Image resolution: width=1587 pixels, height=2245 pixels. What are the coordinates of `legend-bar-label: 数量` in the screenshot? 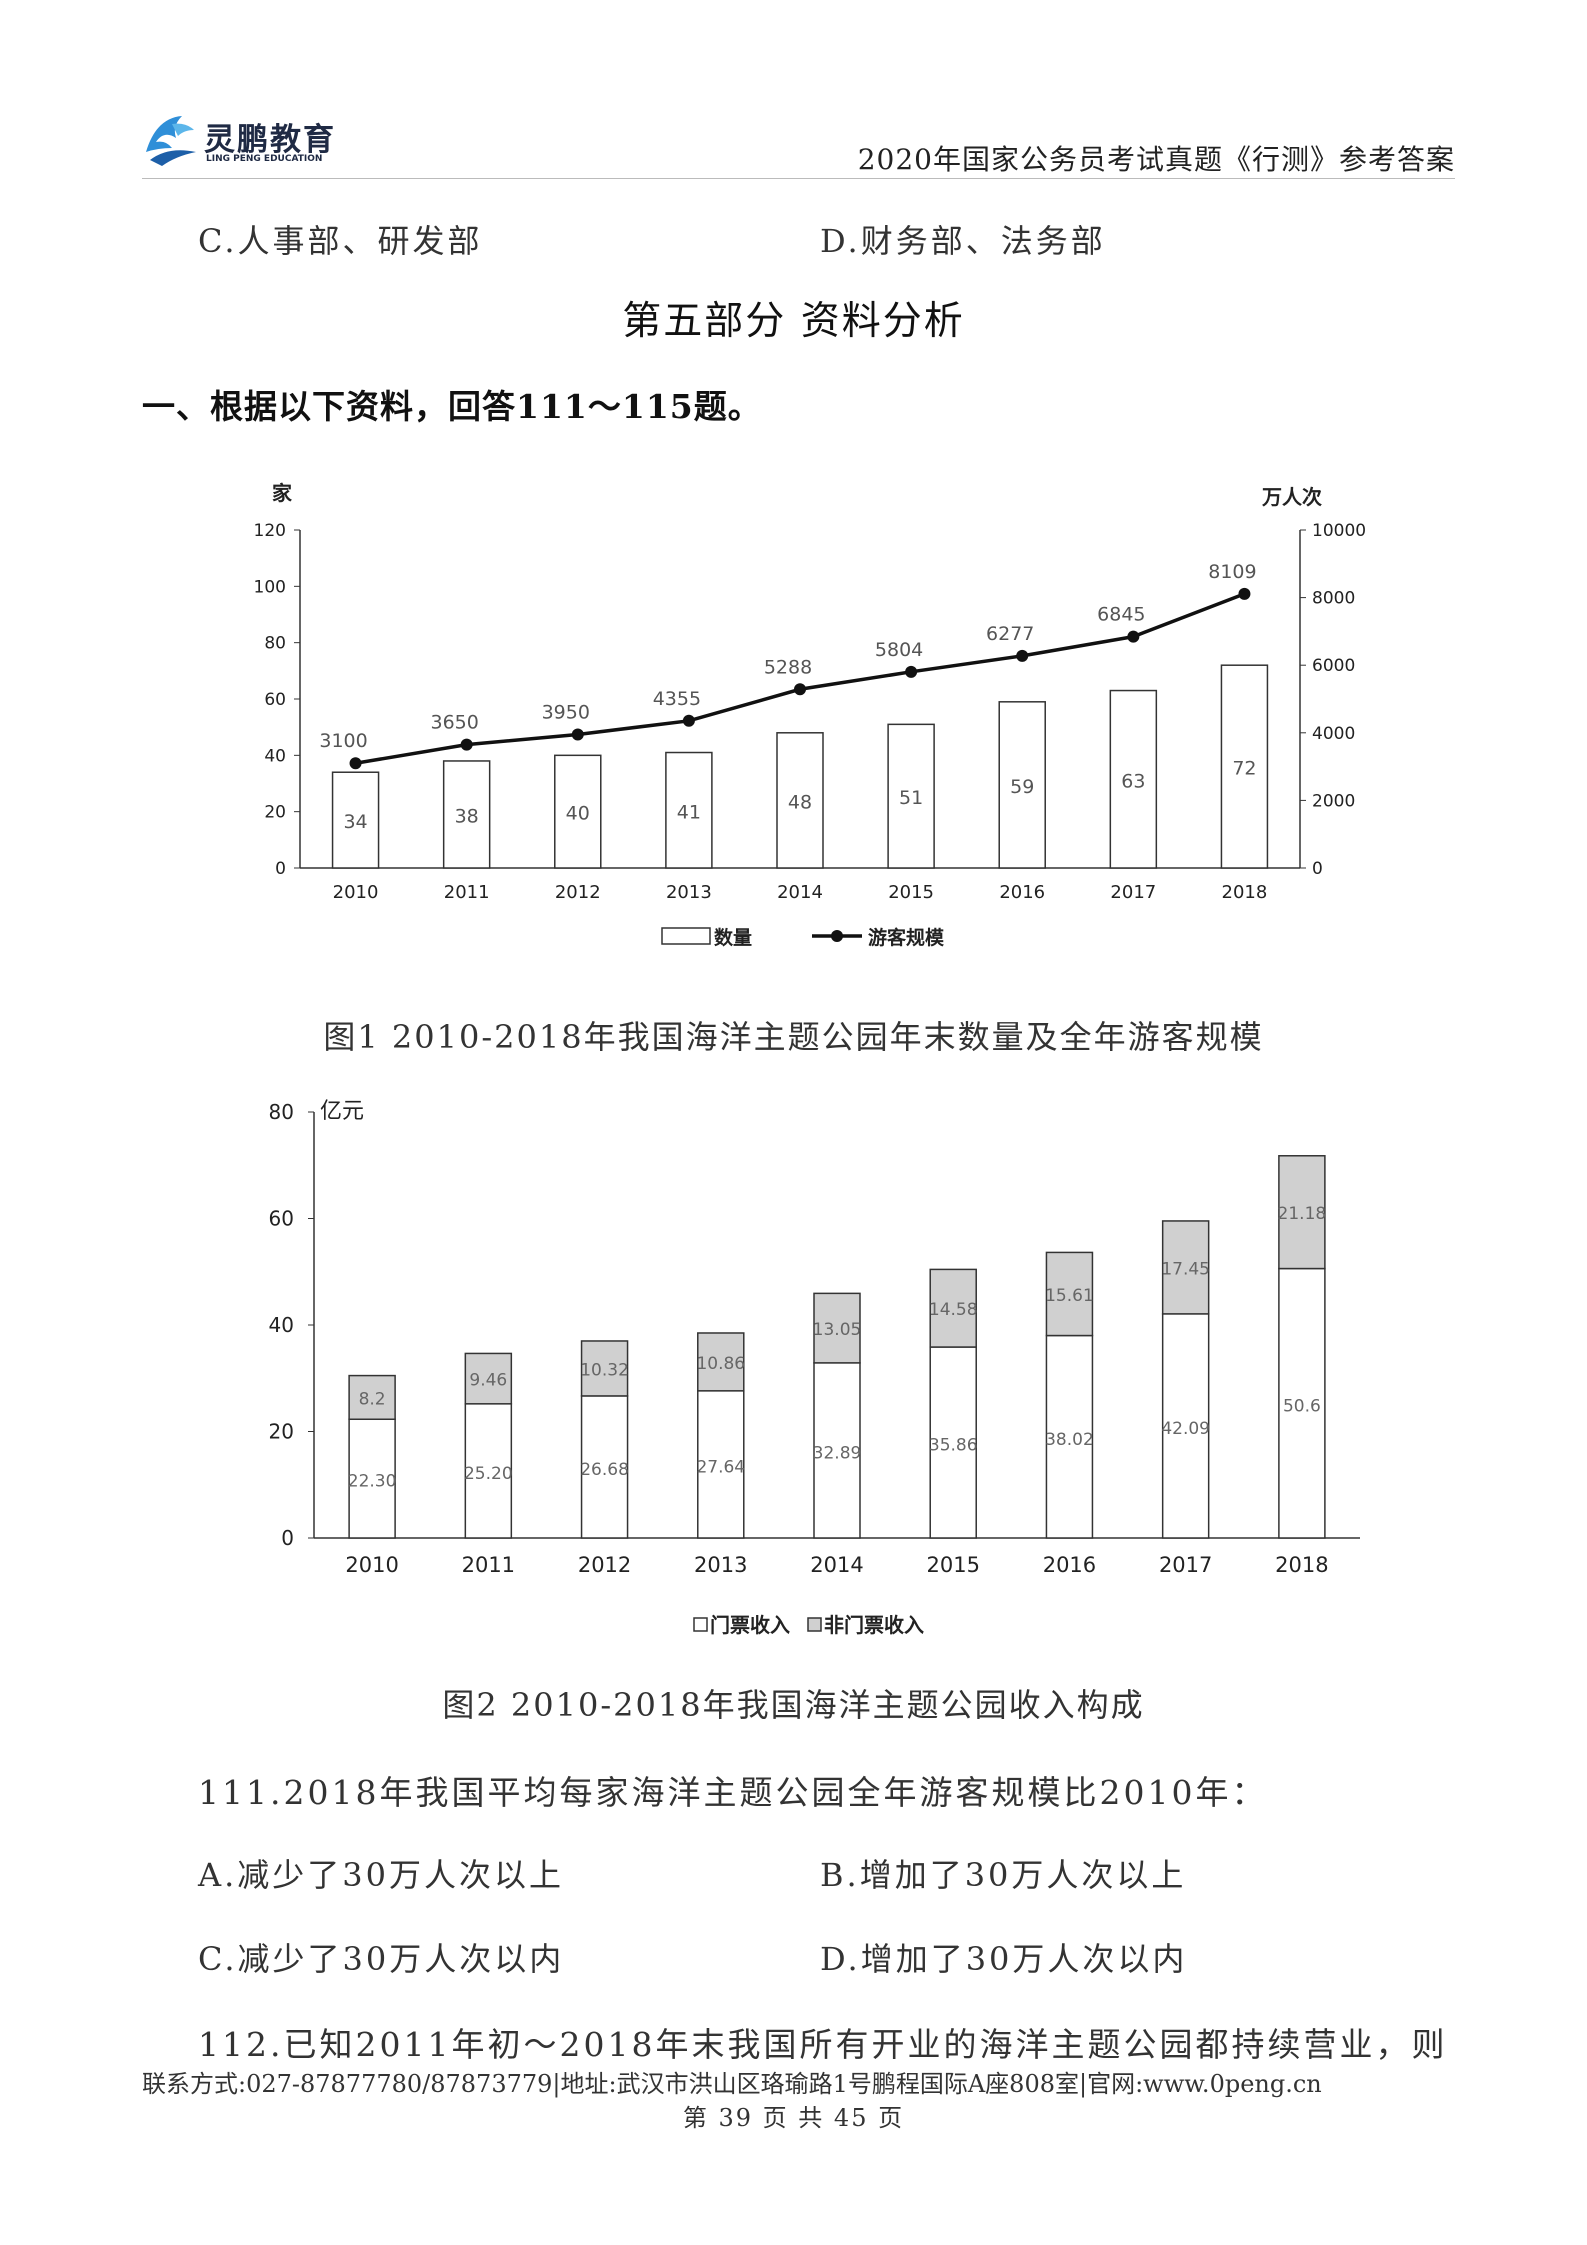 It's located at (733, 937).